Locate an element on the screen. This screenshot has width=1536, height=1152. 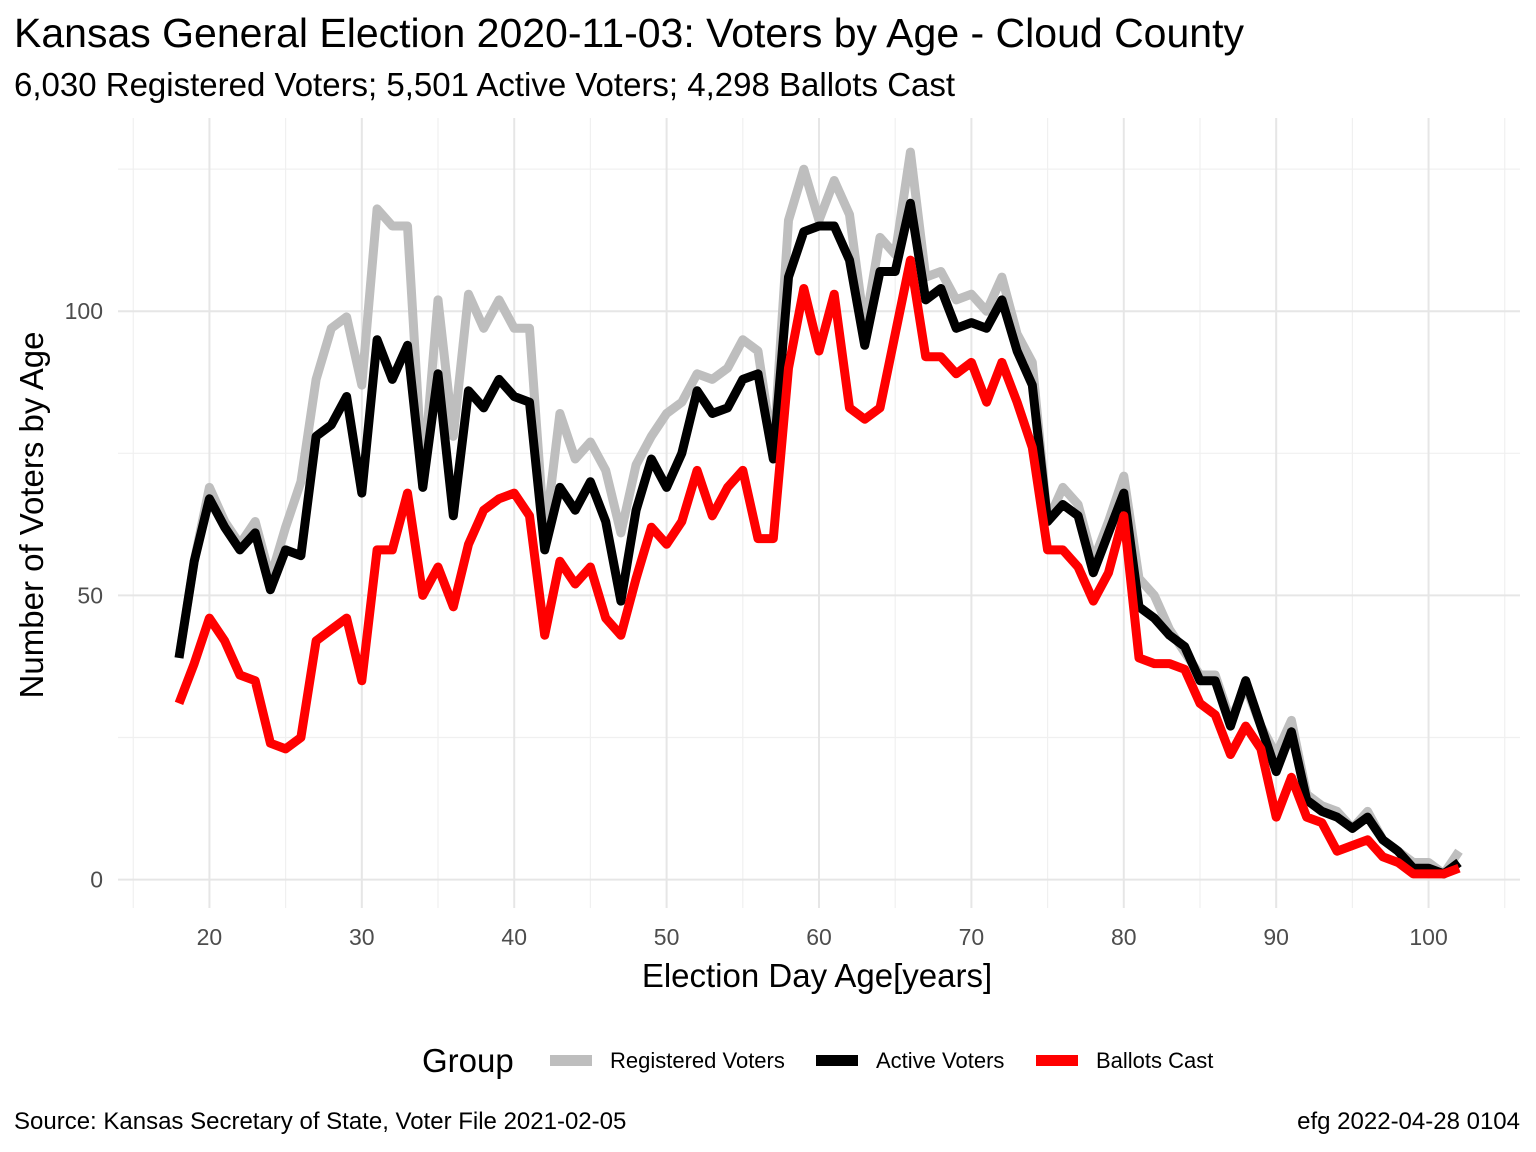
legend-label-ballots-cast: Ballots Cast is located at coordinates (1155, 1060).